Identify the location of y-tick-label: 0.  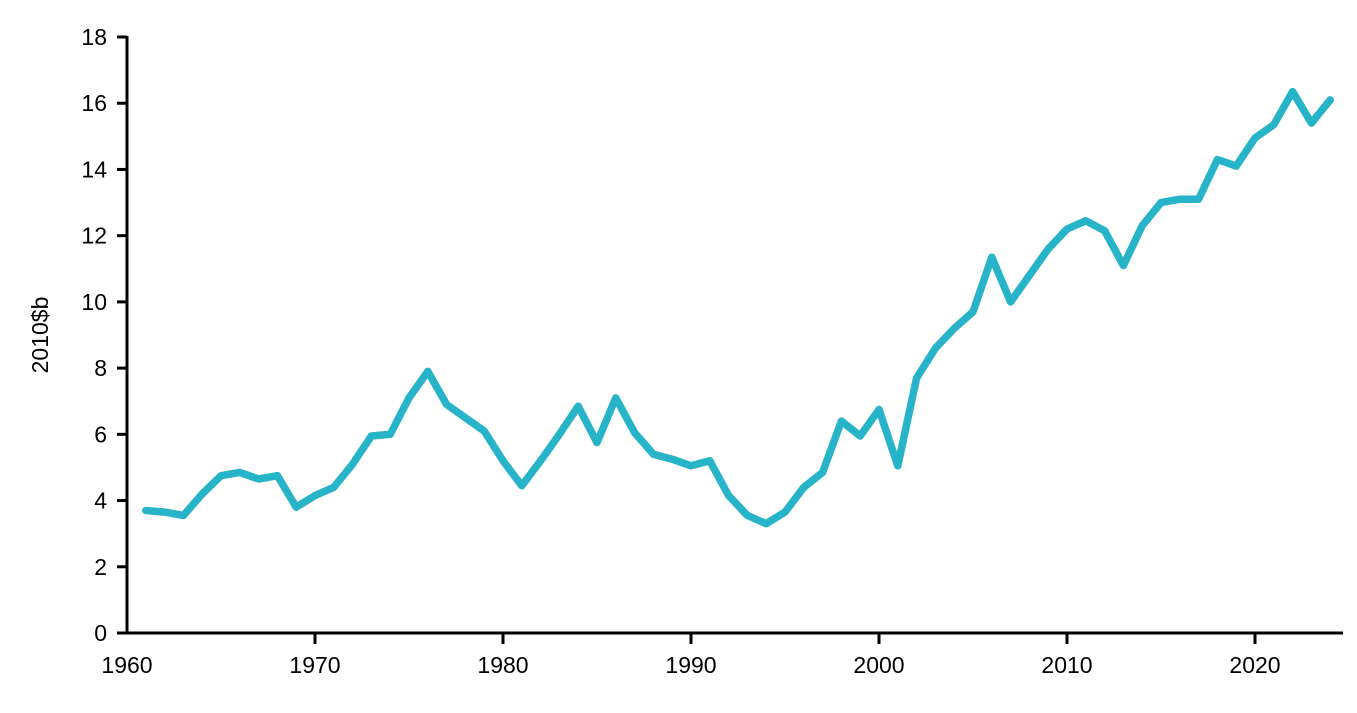
(100, 633).